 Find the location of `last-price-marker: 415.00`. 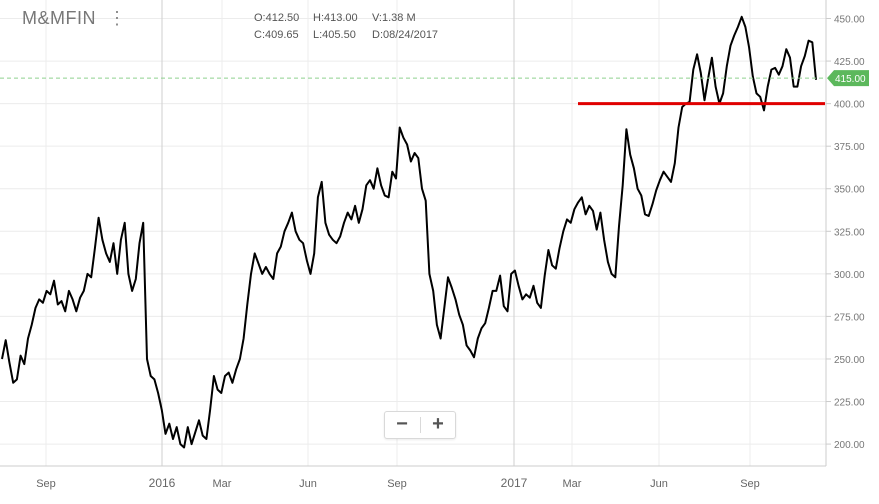

last-price-marker: 415.00 is located at coordinates (848, 78).